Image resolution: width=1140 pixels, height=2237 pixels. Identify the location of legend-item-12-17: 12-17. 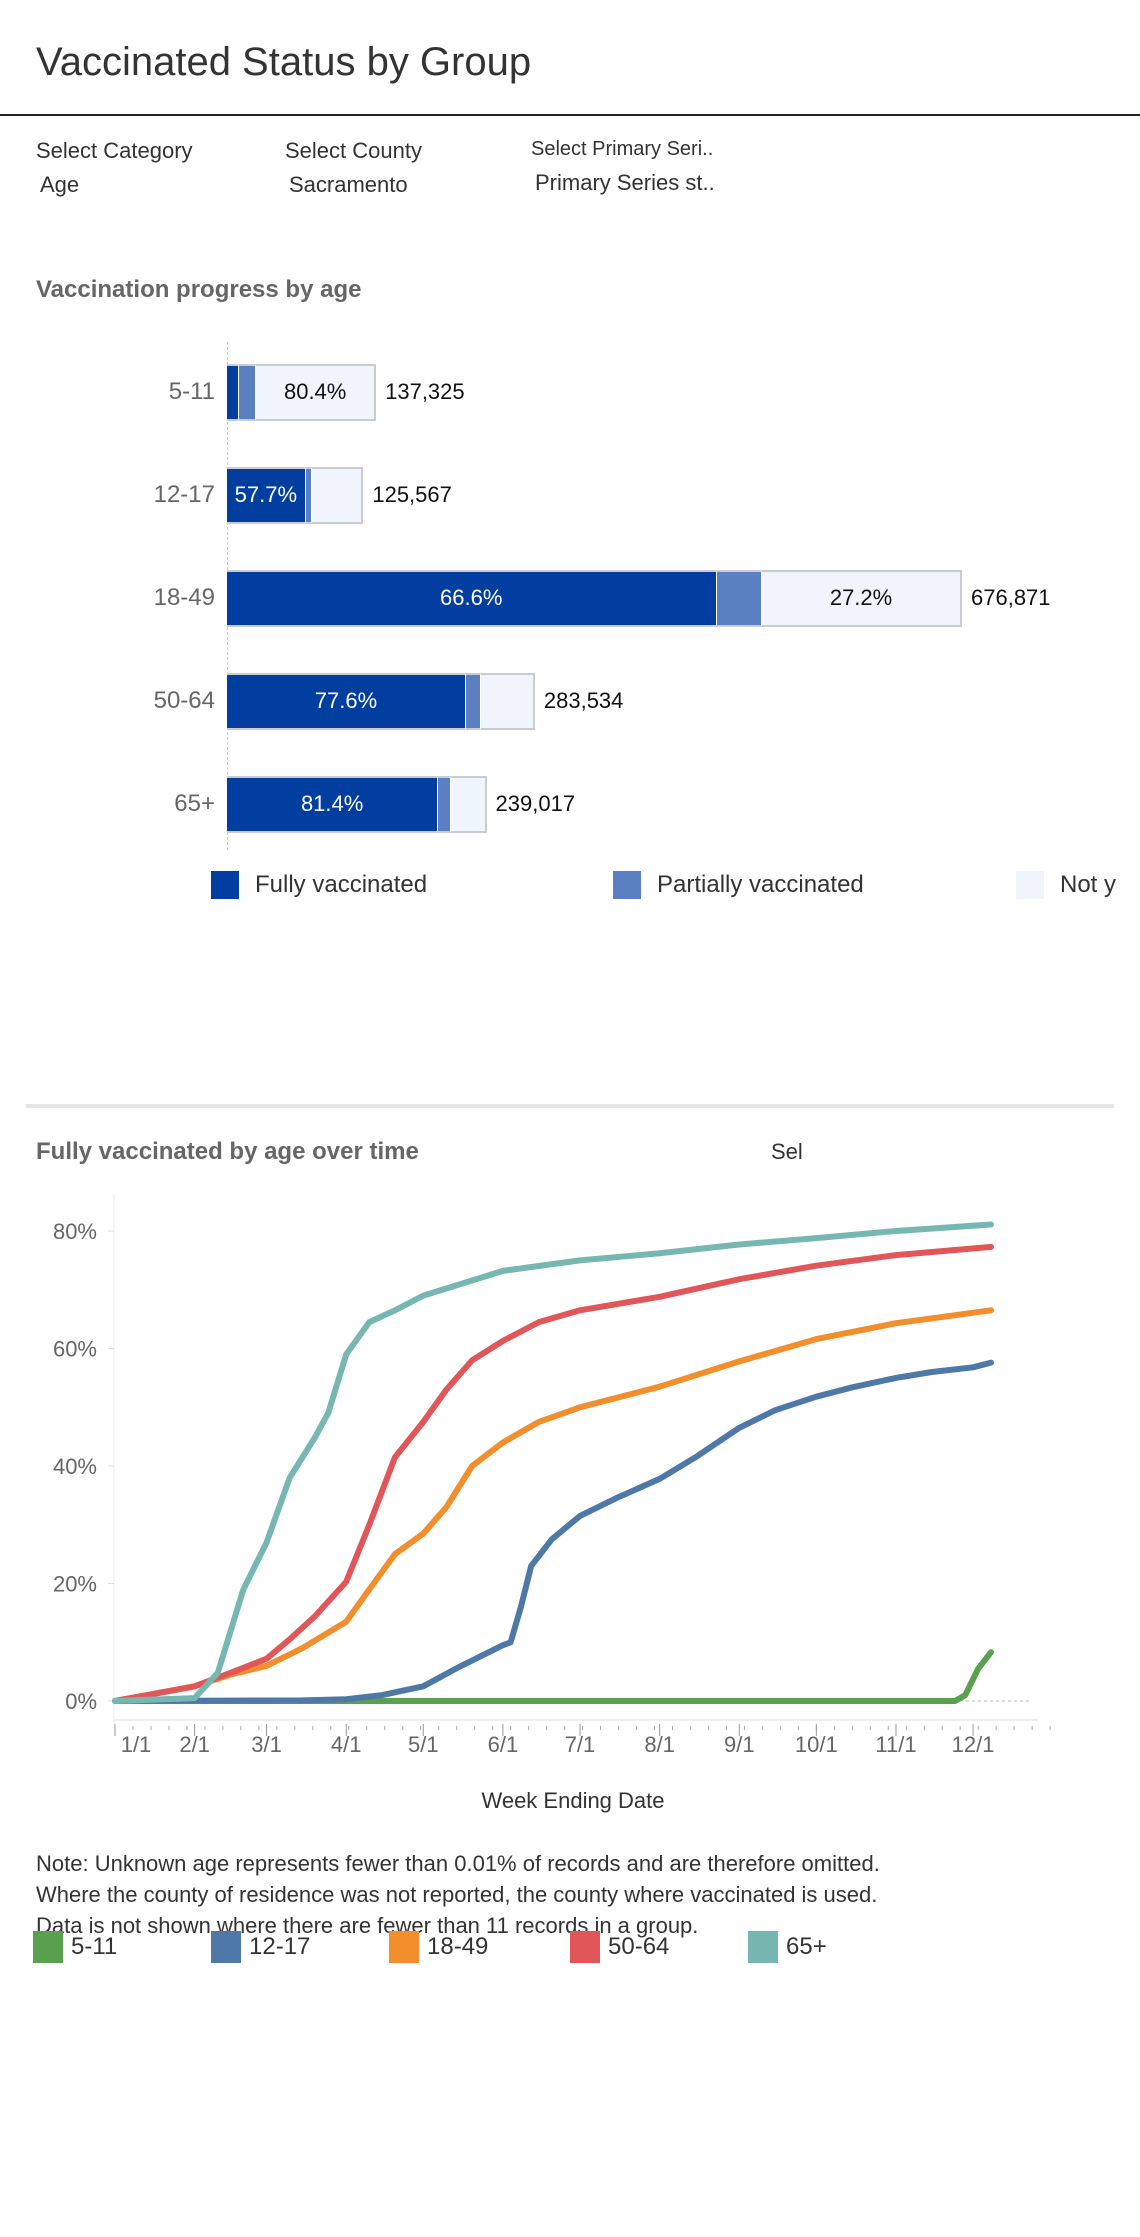
(260, 1947).